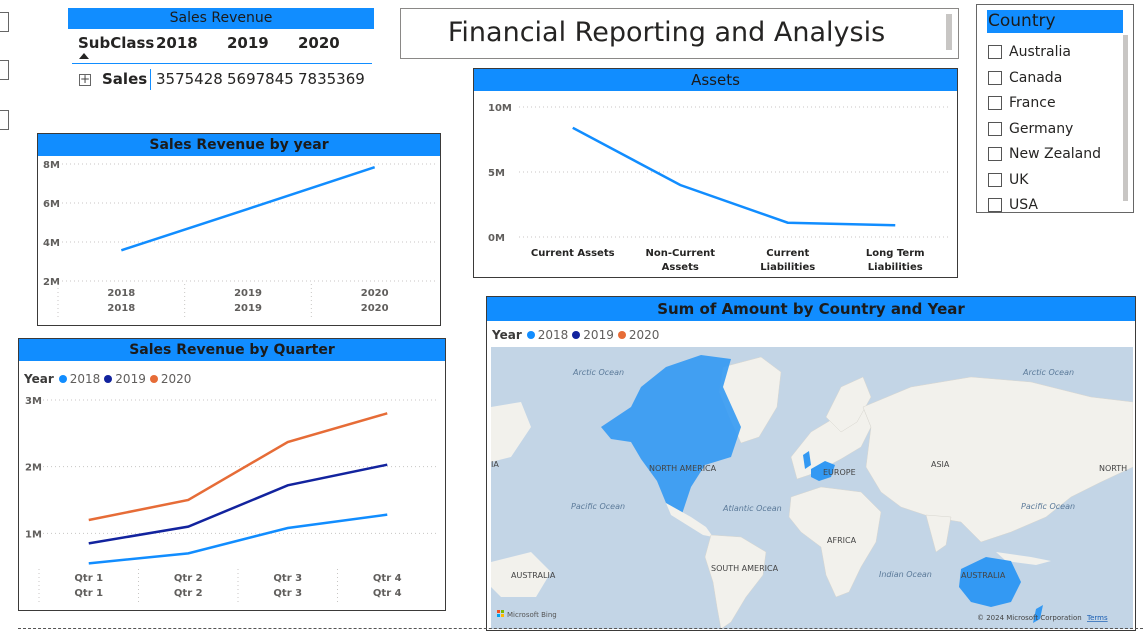 The width and height of the screenshot is (1143, 632). What do you see at coordinates (598, 506) in the screenshot?
I see `map-label-pacific-left: Pacific Ocean` at bounding box center [598, 506].